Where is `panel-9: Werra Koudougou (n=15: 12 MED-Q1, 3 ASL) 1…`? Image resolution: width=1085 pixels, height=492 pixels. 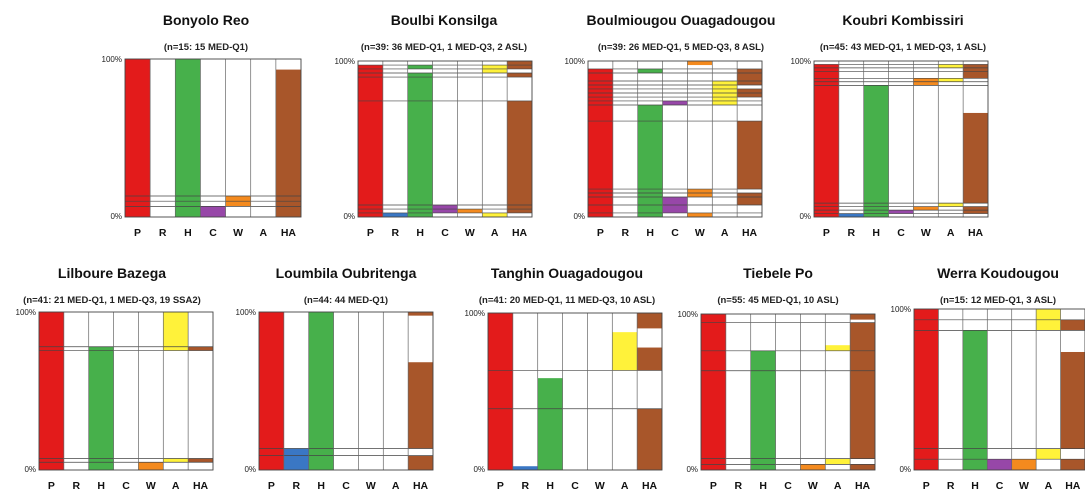
panel-9: Werra Koudougou (n=15: 12 MED-Q1, 3 ASL) 1… is located at coordinates (988, 378).